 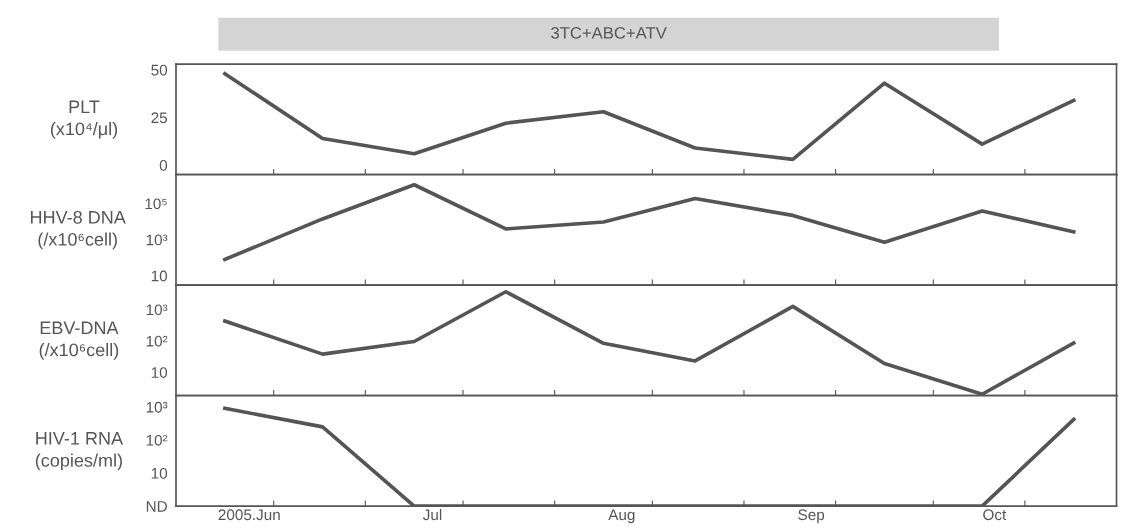 What do you see at coordinates (995, 515) in the screenshot?
I see `x-tick-label: Oct` at bounding box center [995, 515].